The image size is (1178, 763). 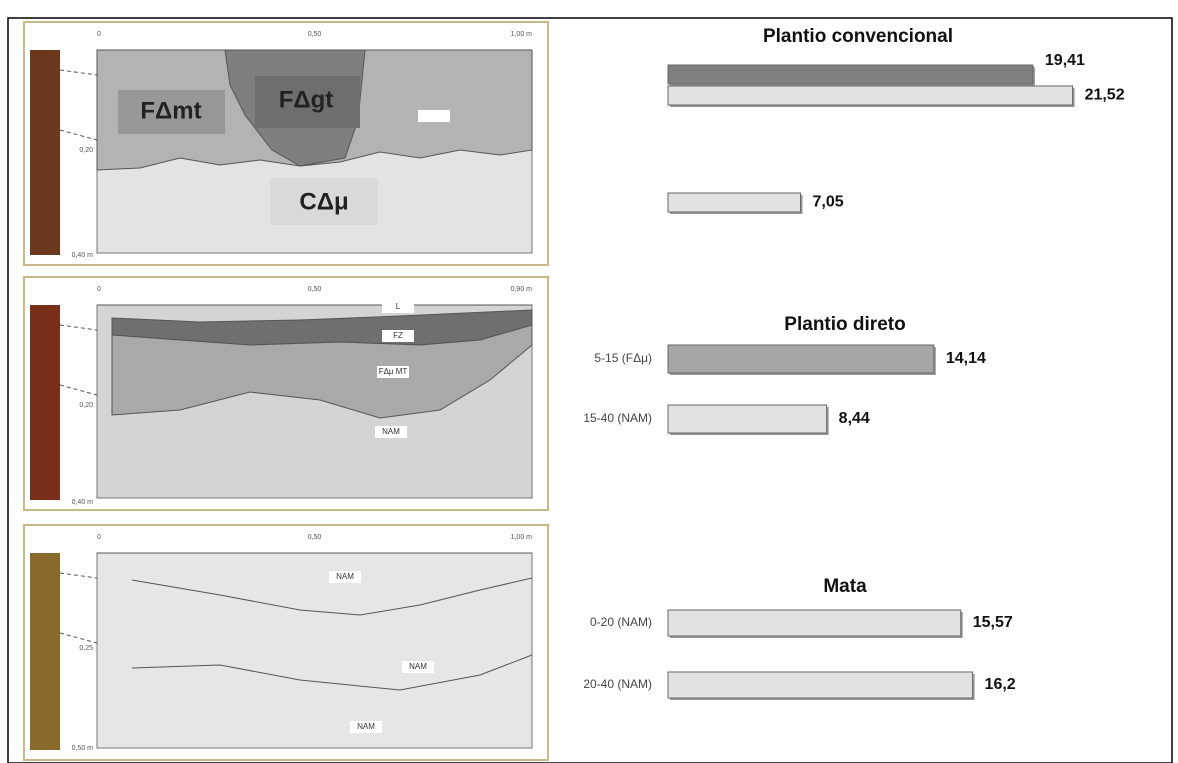 What do you see at coordinates (1000, 684) in the screenshot?
I see `value-label: 16,2` at bounding box center [1000, 684].